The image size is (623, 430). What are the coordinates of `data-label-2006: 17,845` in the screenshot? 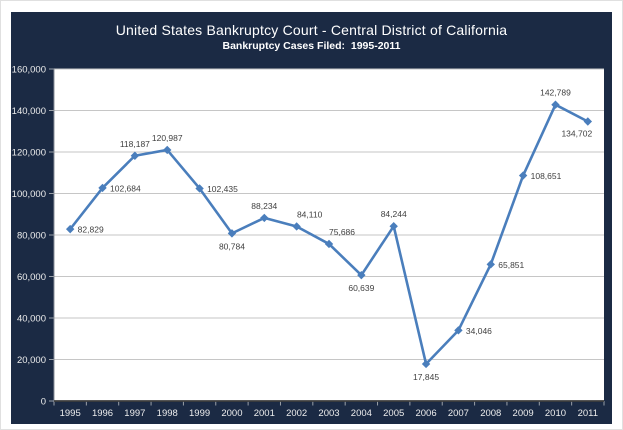 It's located at (426, 377).